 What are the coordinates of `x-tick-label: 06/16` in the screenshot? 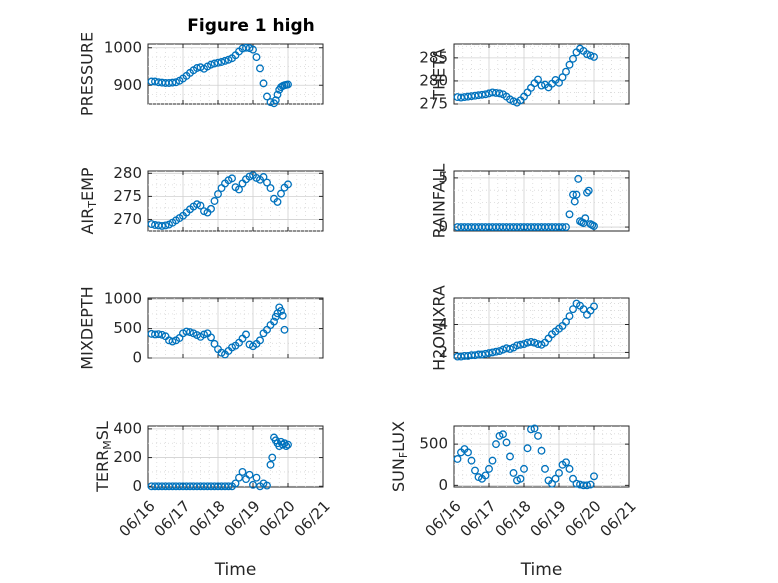 It's located at (442, 518).